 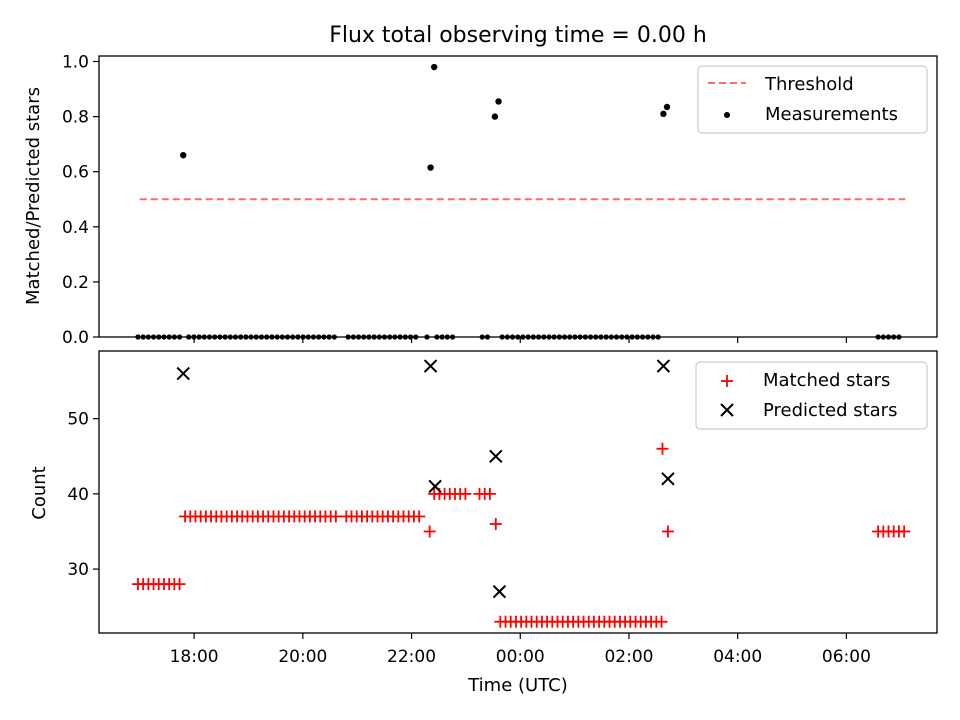 I want to click on x-tick-label: 00:00, so click(x=520, y=657).